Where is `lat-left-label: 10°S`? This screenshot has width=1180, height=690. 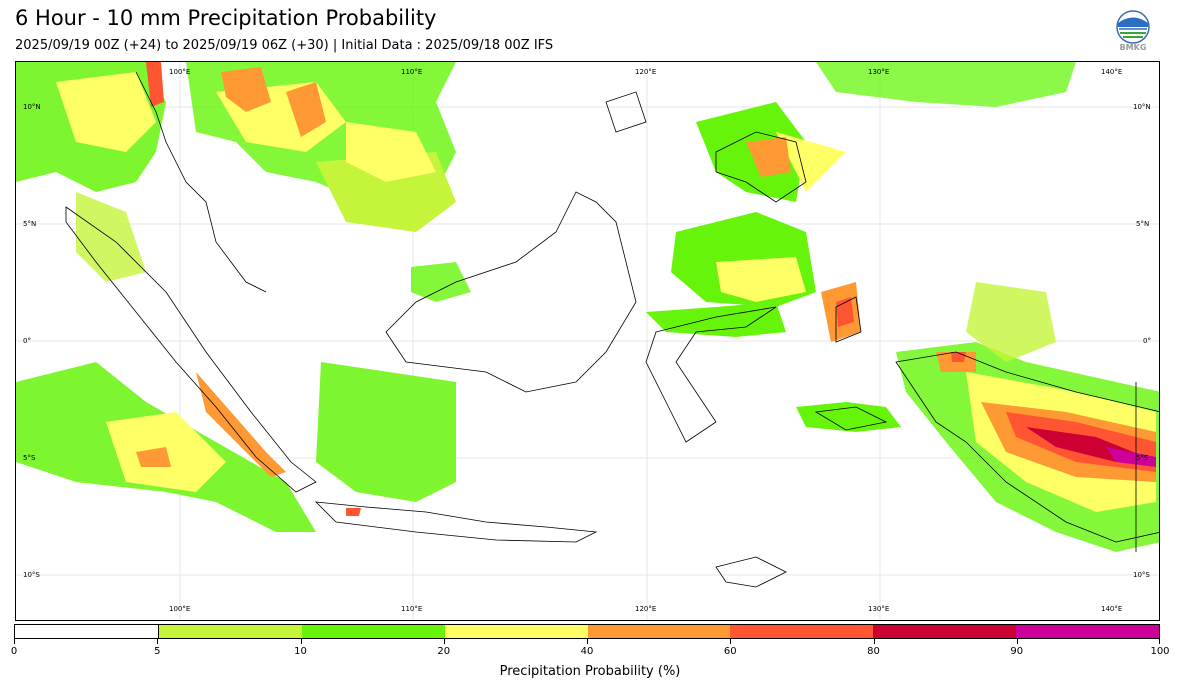 lat-left-label: 10°S is located at coordinates (31, 575).